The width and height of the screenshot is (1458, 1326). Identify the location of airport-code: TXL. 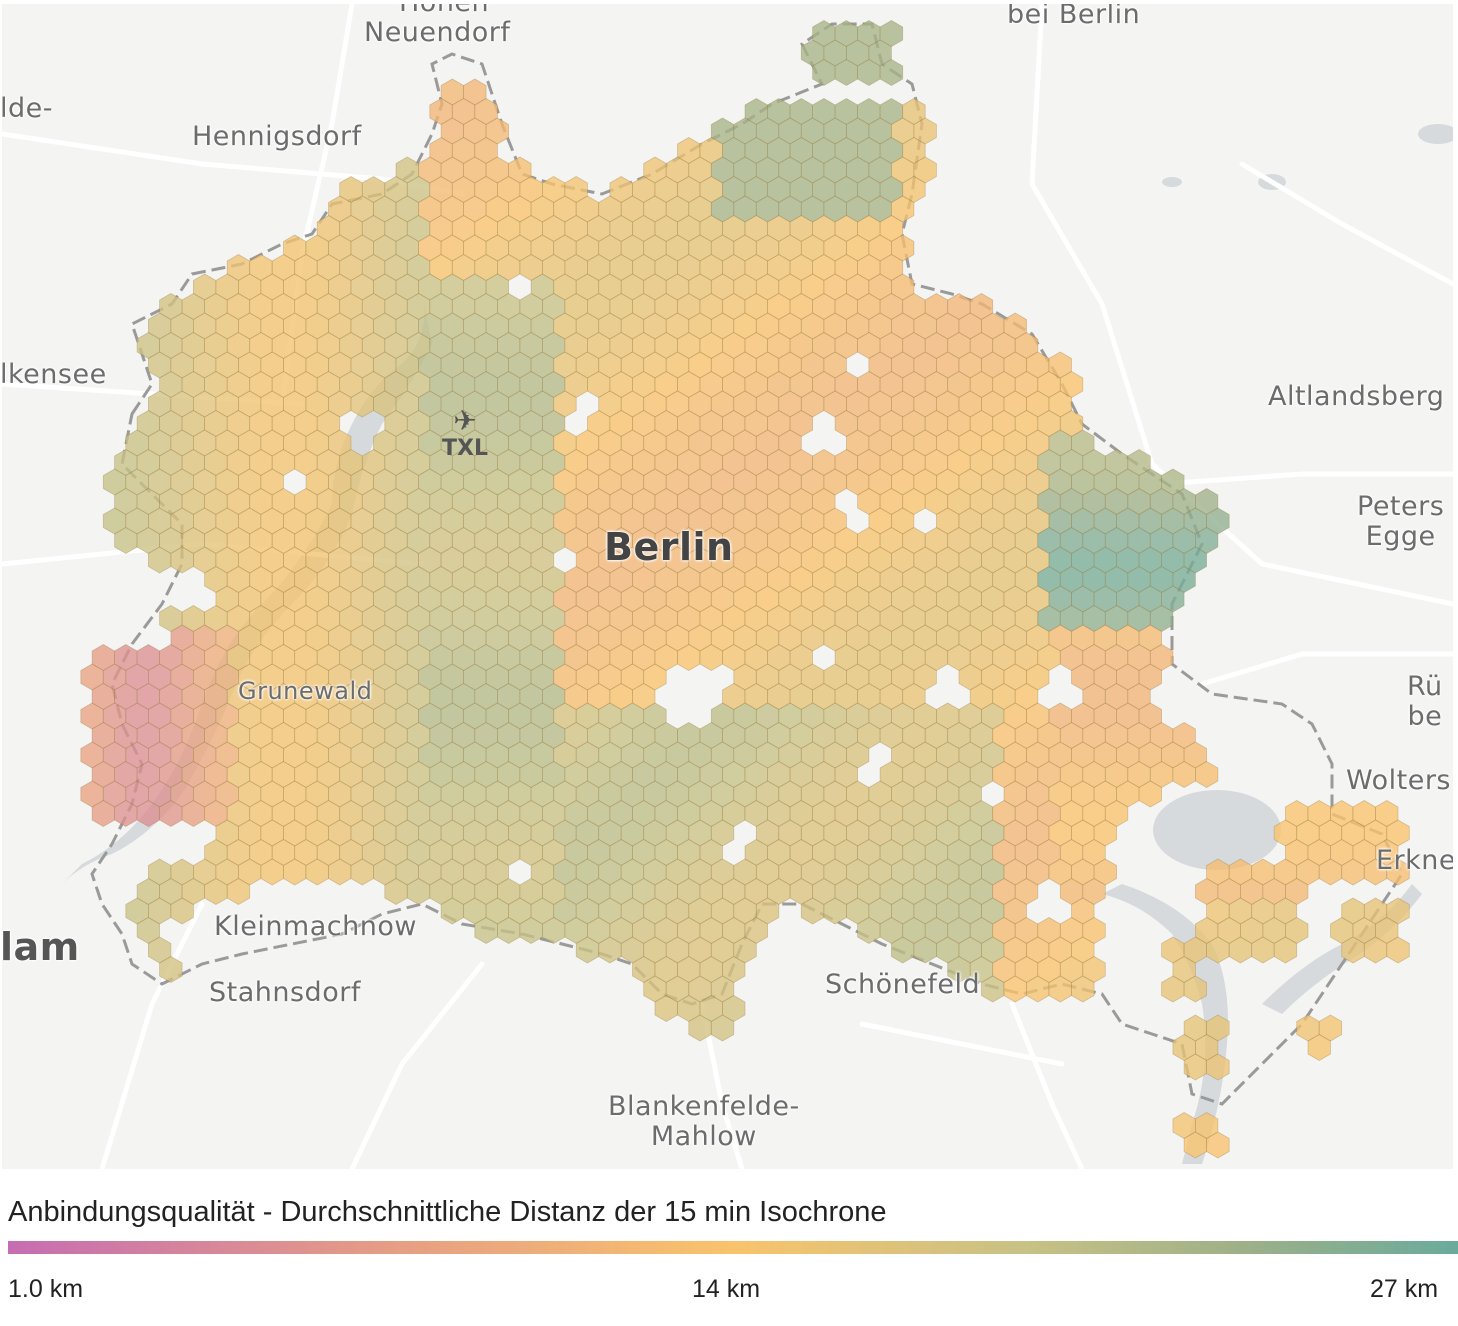
(465, 448).